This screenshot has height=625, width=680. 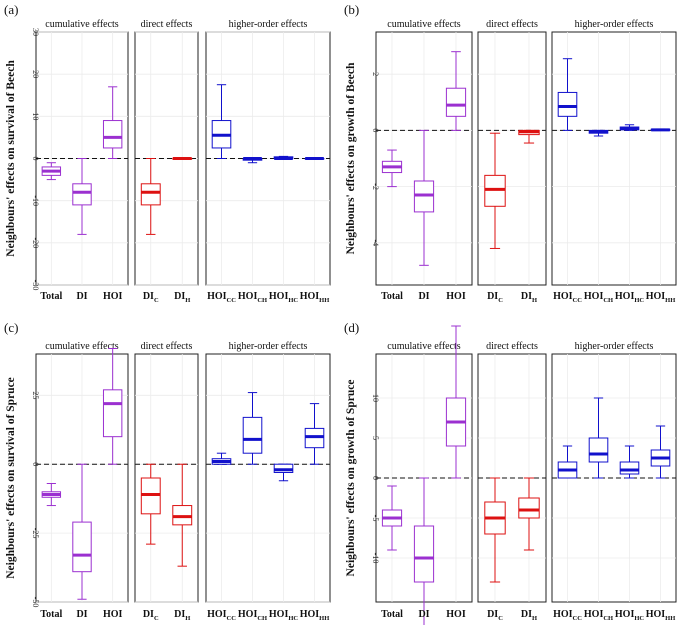 What do you see at coordinates (529, 297) in the screenshot?
I see `x-tick-label: DIH` at bounding box center [529, 297].